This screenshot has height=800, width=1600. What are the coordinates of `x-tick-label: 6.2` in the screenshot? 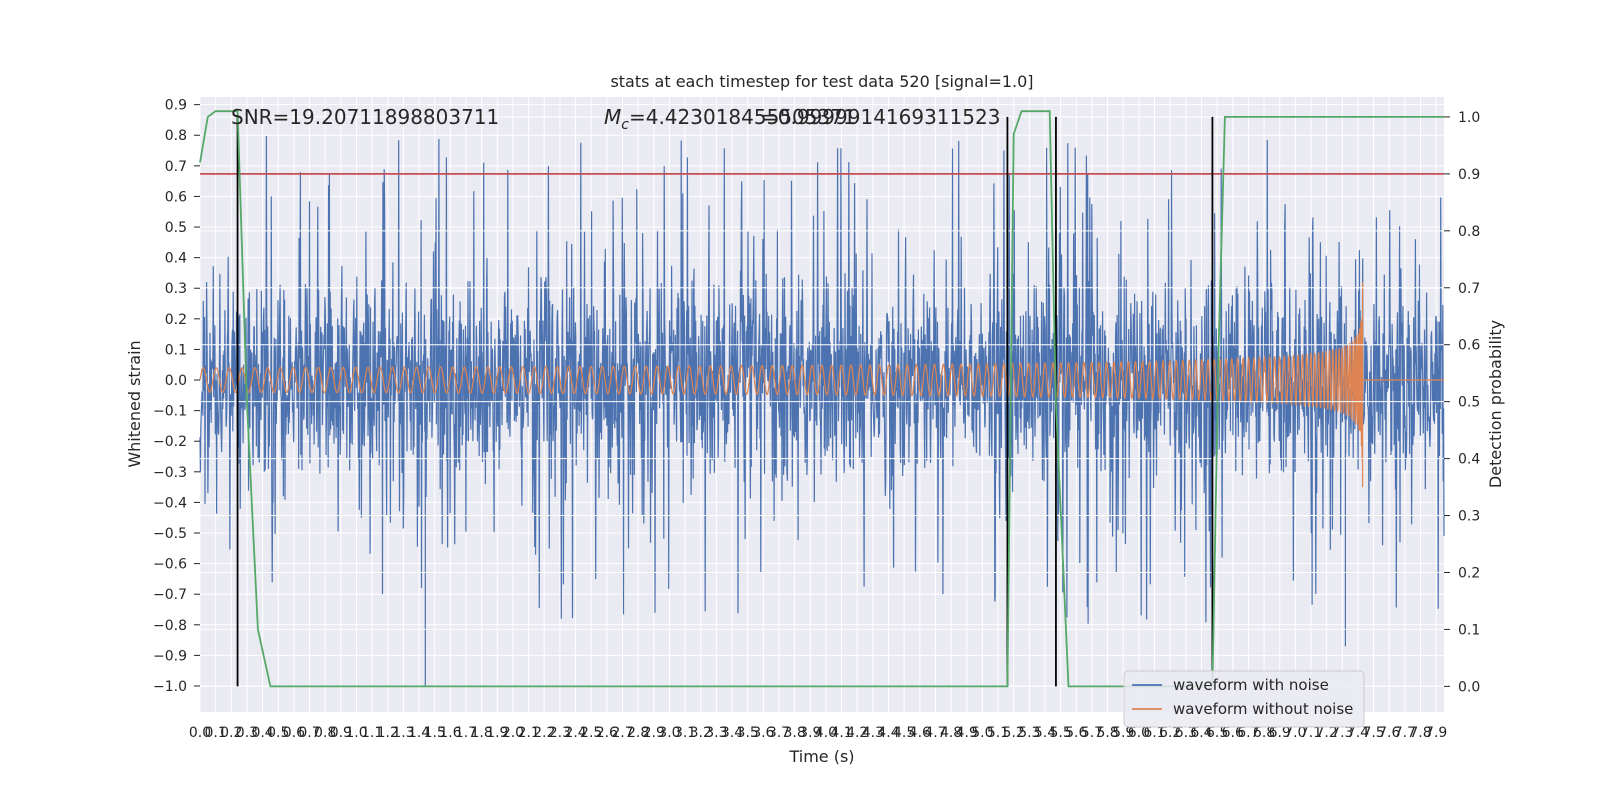 It's located at (1170, 733).